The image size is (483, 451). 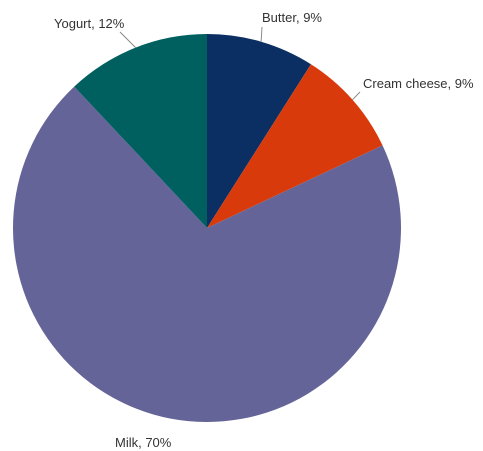 What do you see at coordinates (143, 442) in the screenshot?
I see `slice-label-milk: Milk, 70%` at bounding box center [143, 442].